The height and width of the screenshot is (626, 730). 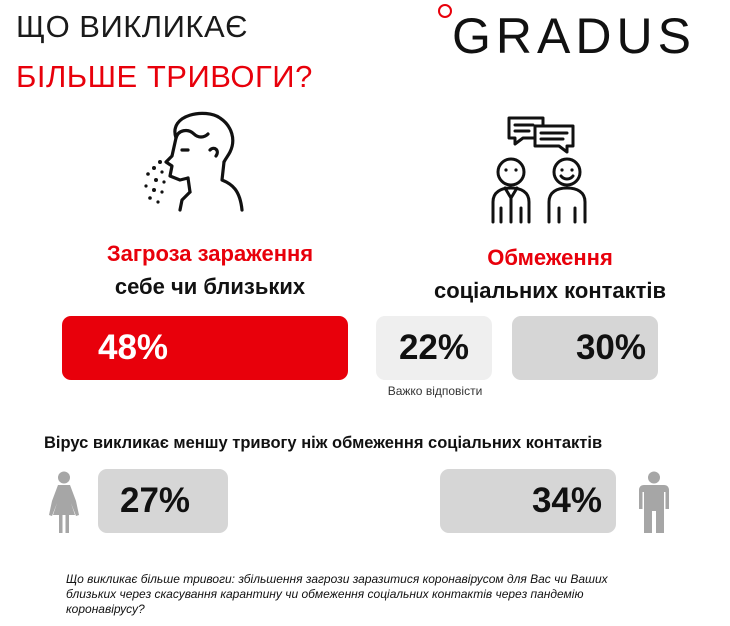 What do you see at coordinates (574, 36) in the screenshot?
I see `gradus-logo: GRADUS` at bounding box center [574, 36].